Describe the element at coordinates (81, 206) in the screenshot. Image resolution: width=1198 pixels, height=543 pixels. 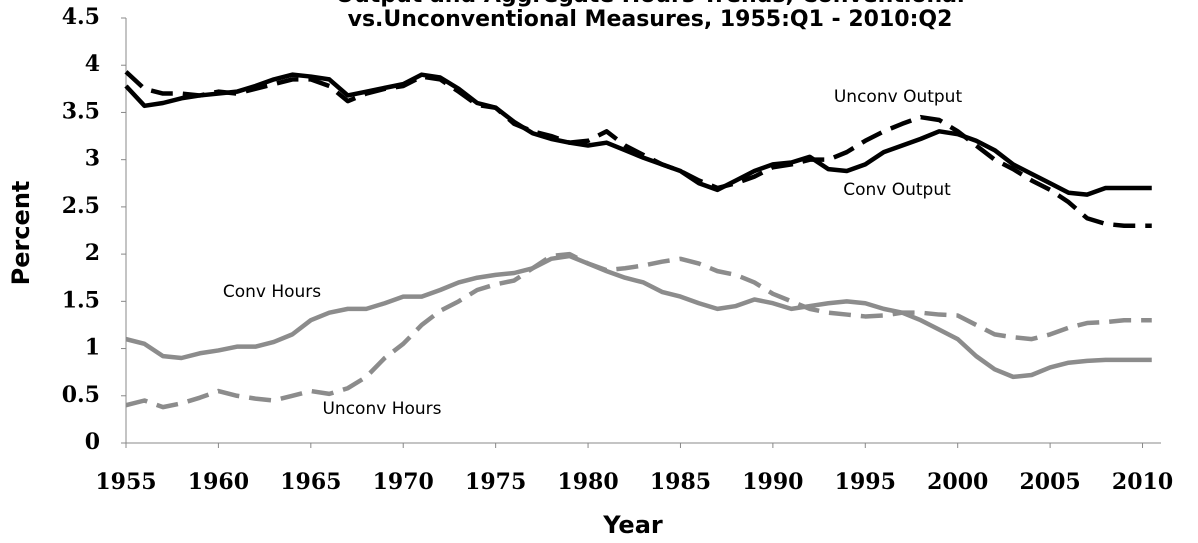
I see `y-tick-label: 2.5` at that location.